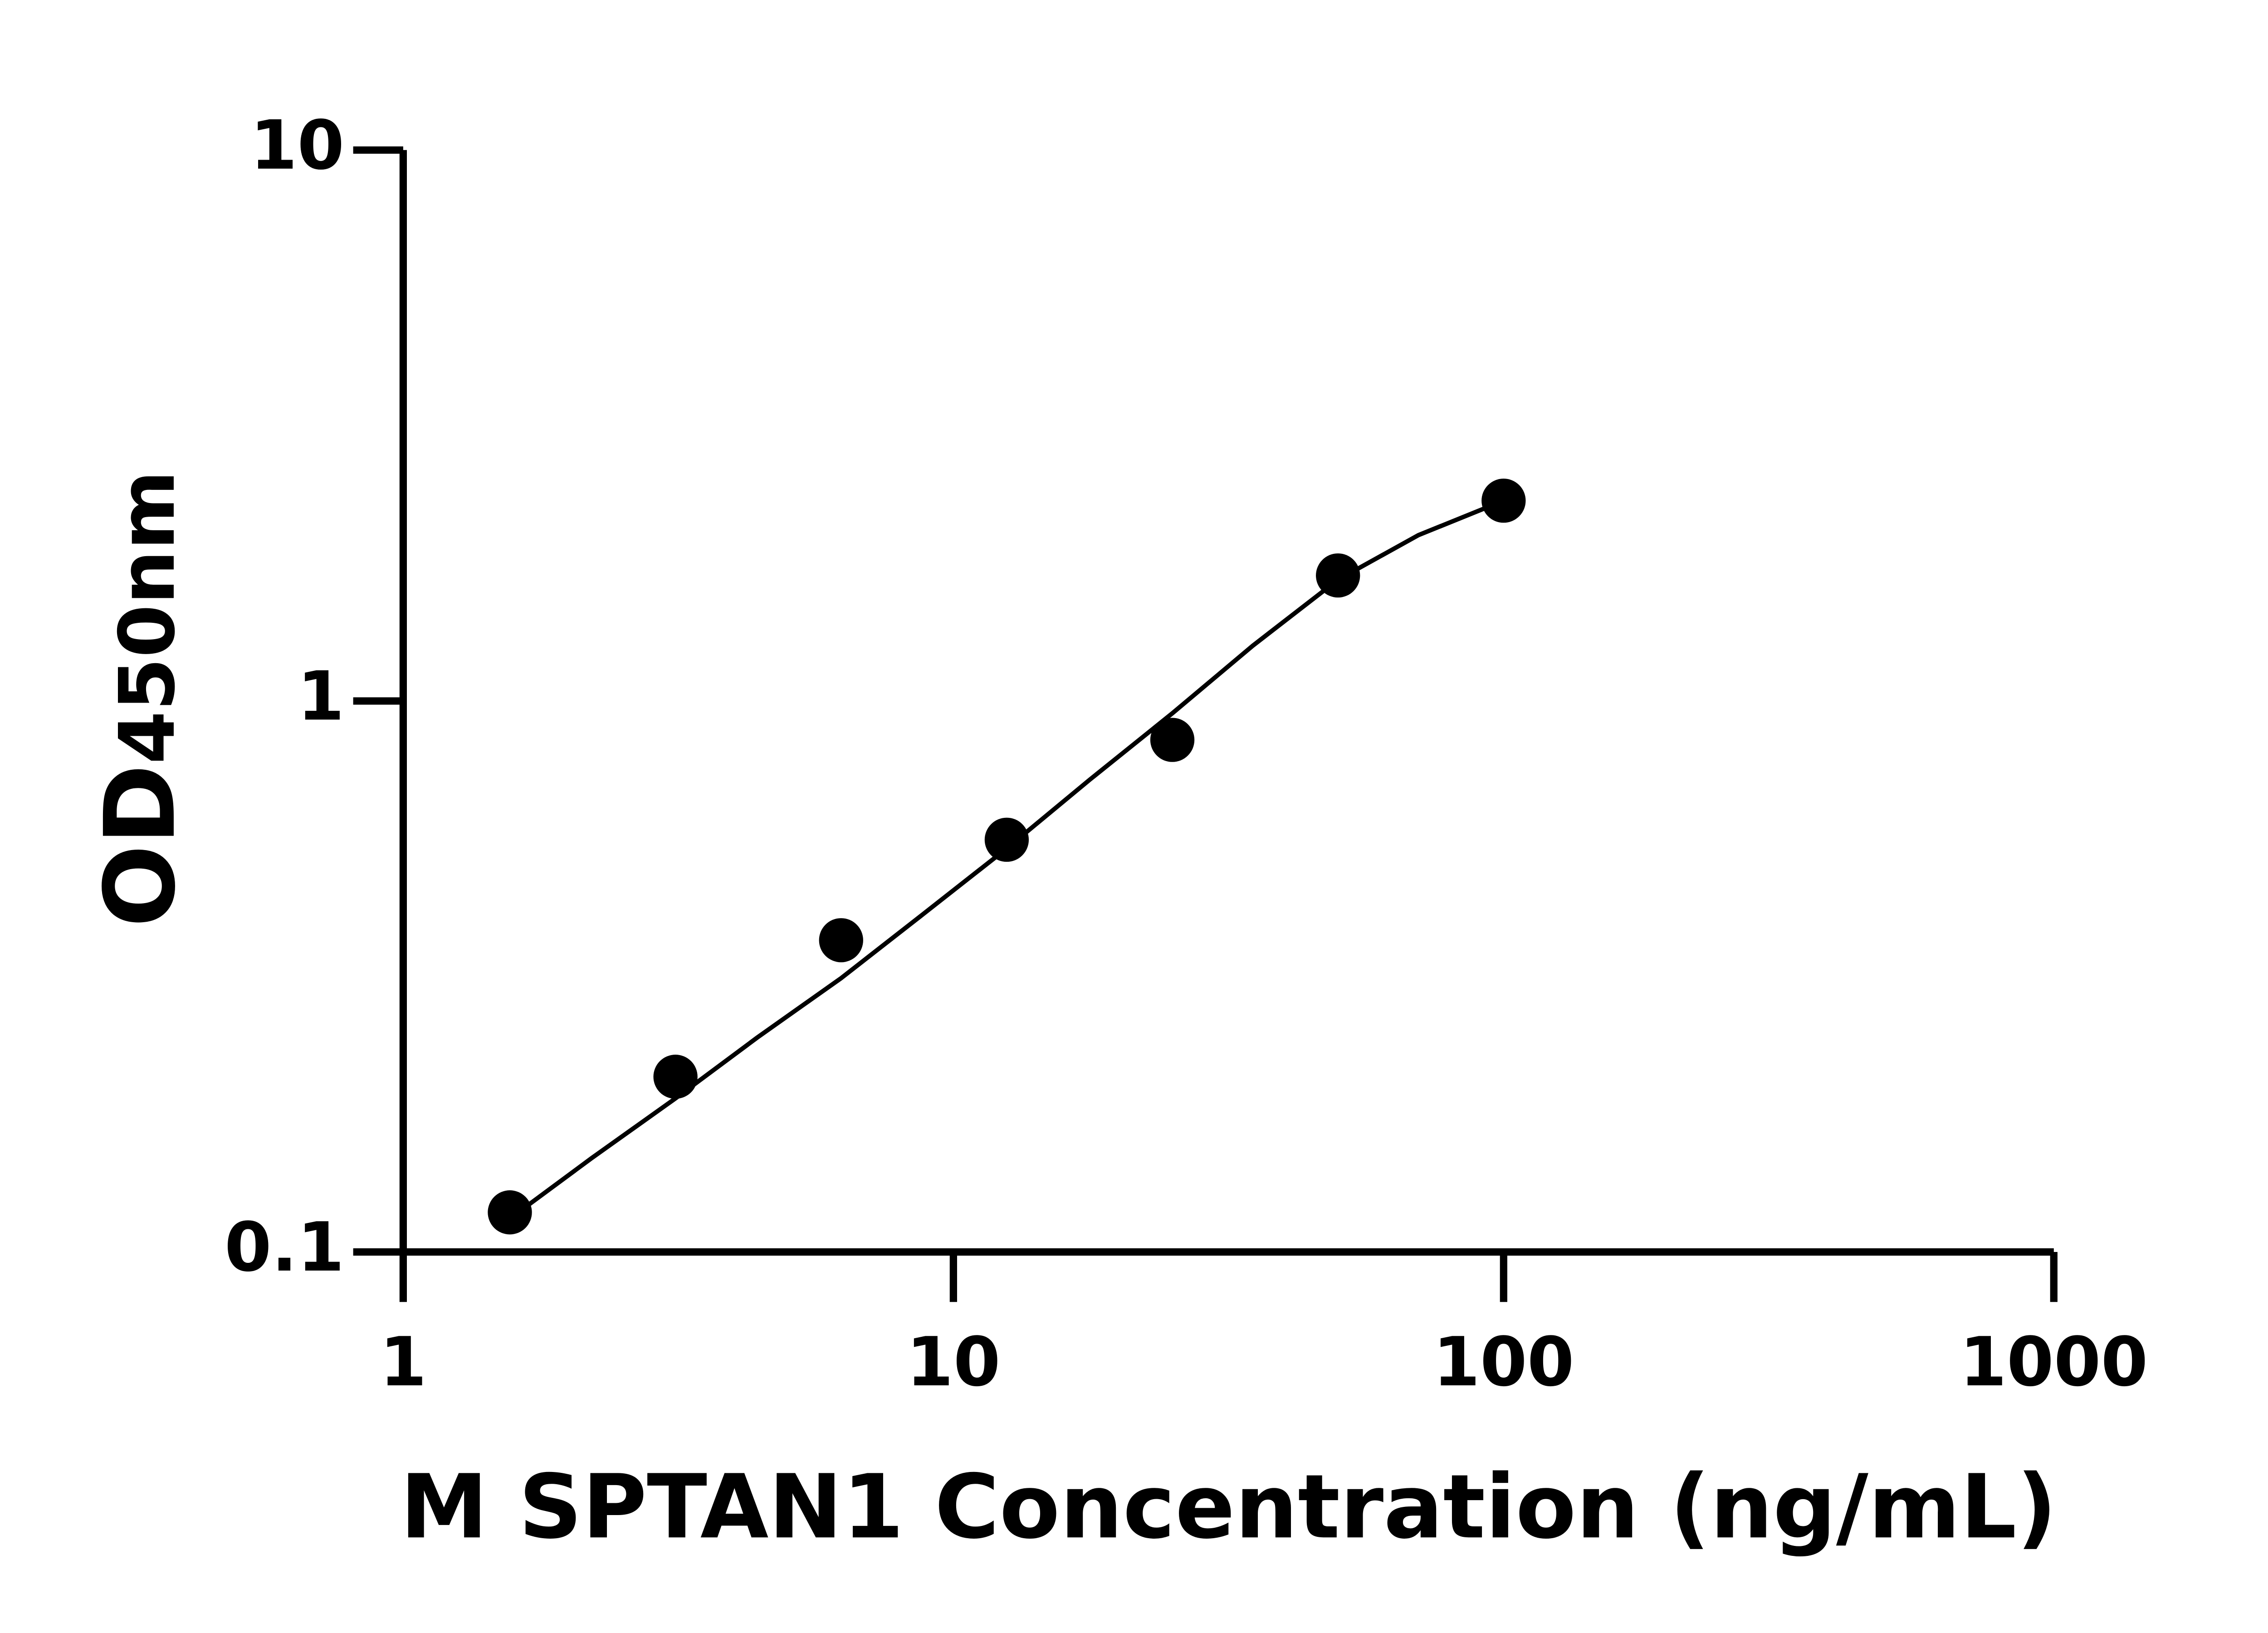 Image resolution: width=2268 pixels, height=1633 pixels. What do you see at coordinates (953, 1362) in the screenshot?
I see `x-tick-label: 10` at bounding box center [953, 1362].